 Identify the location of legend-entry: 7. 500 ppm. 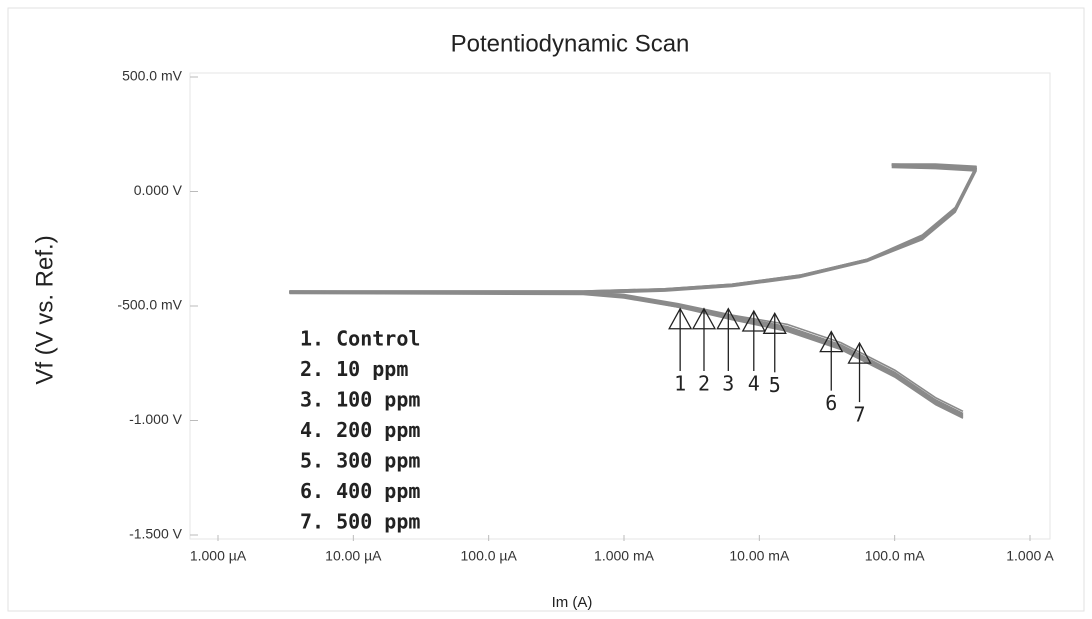
(360, 522).